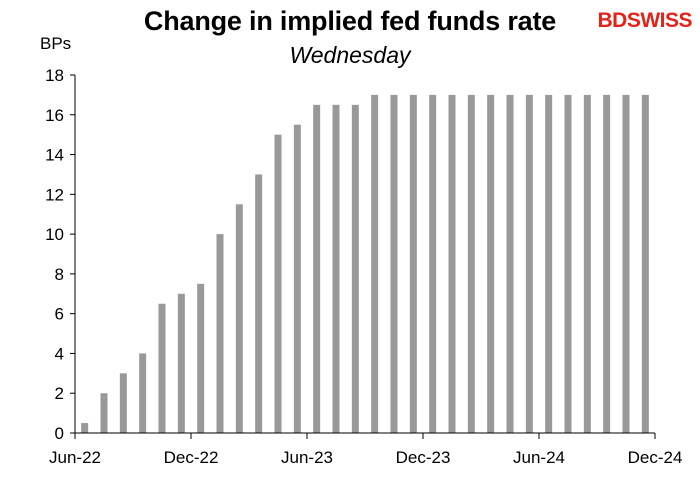 This screenshot has height=499, width=700. What do you see at coordinates (191, 457) in the screenshot?
I see `x-tick-label-1: Dec-22` at bounding box center [191, 457].